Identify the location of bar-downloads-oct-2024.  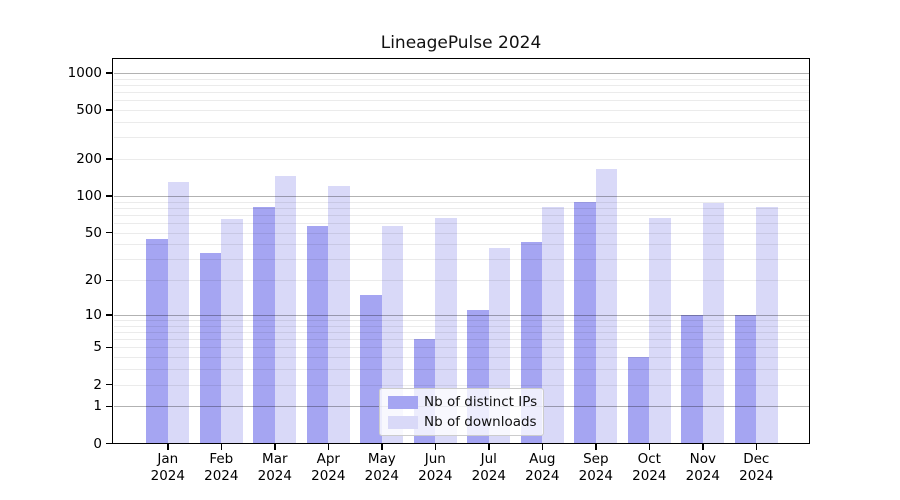
(660, 331).